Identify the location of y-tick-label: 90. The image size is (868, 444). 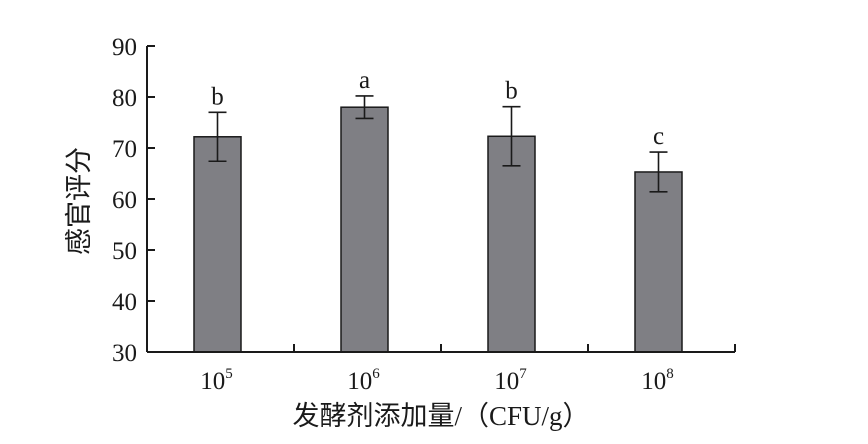
(124, 47).